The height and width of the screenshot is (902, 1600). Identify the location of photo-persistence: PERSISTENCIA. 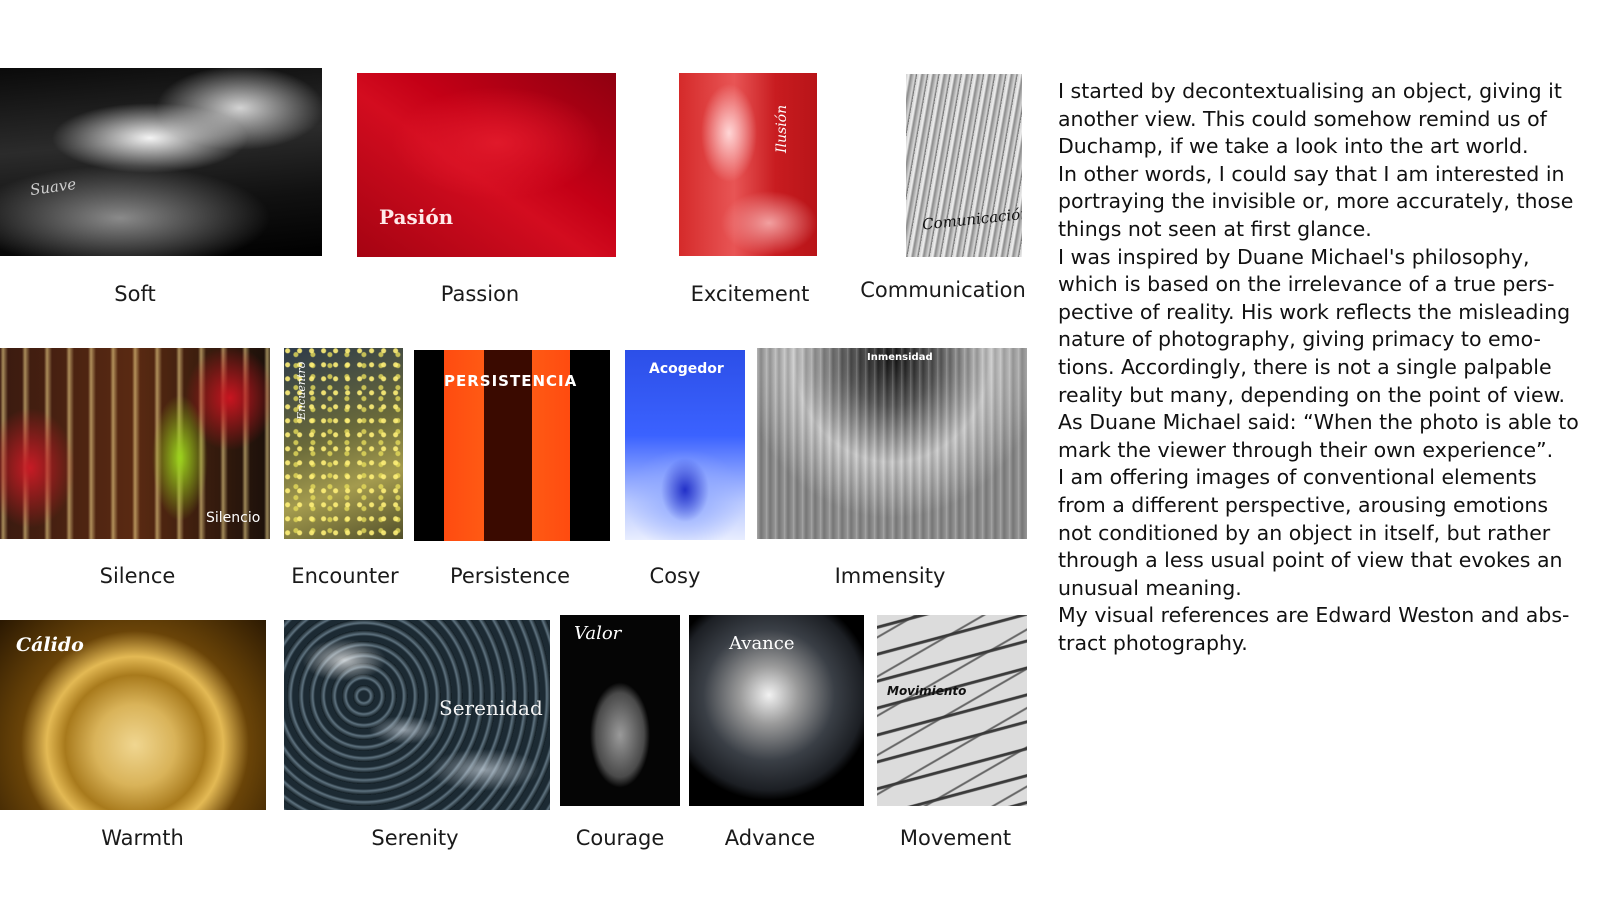
(512, 445).